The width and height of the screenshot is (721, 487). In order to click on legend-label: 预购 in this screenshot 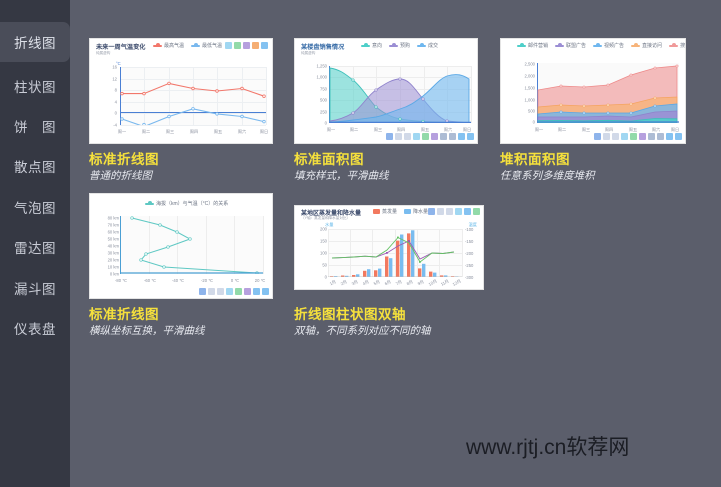, I will do `click(405, 46)`.